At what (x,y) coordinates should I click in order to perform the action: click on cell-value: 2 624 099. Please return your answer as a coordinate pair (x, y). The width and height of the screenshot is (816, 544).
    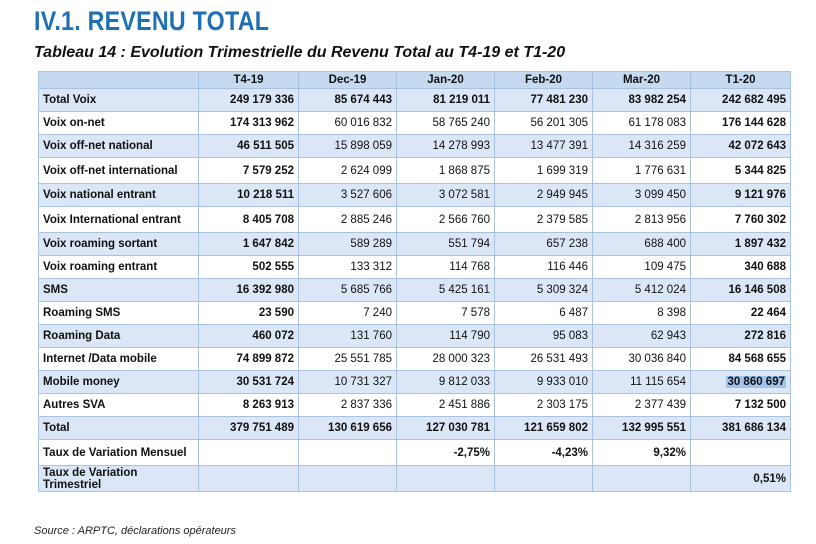
    Looking at the image, I should click on (347, 170).